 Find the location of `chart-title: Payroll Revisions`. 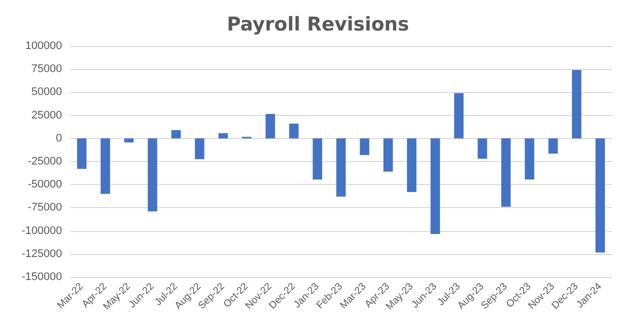

chart-title: Payroll Revisions is located at coordinates (318, 25).